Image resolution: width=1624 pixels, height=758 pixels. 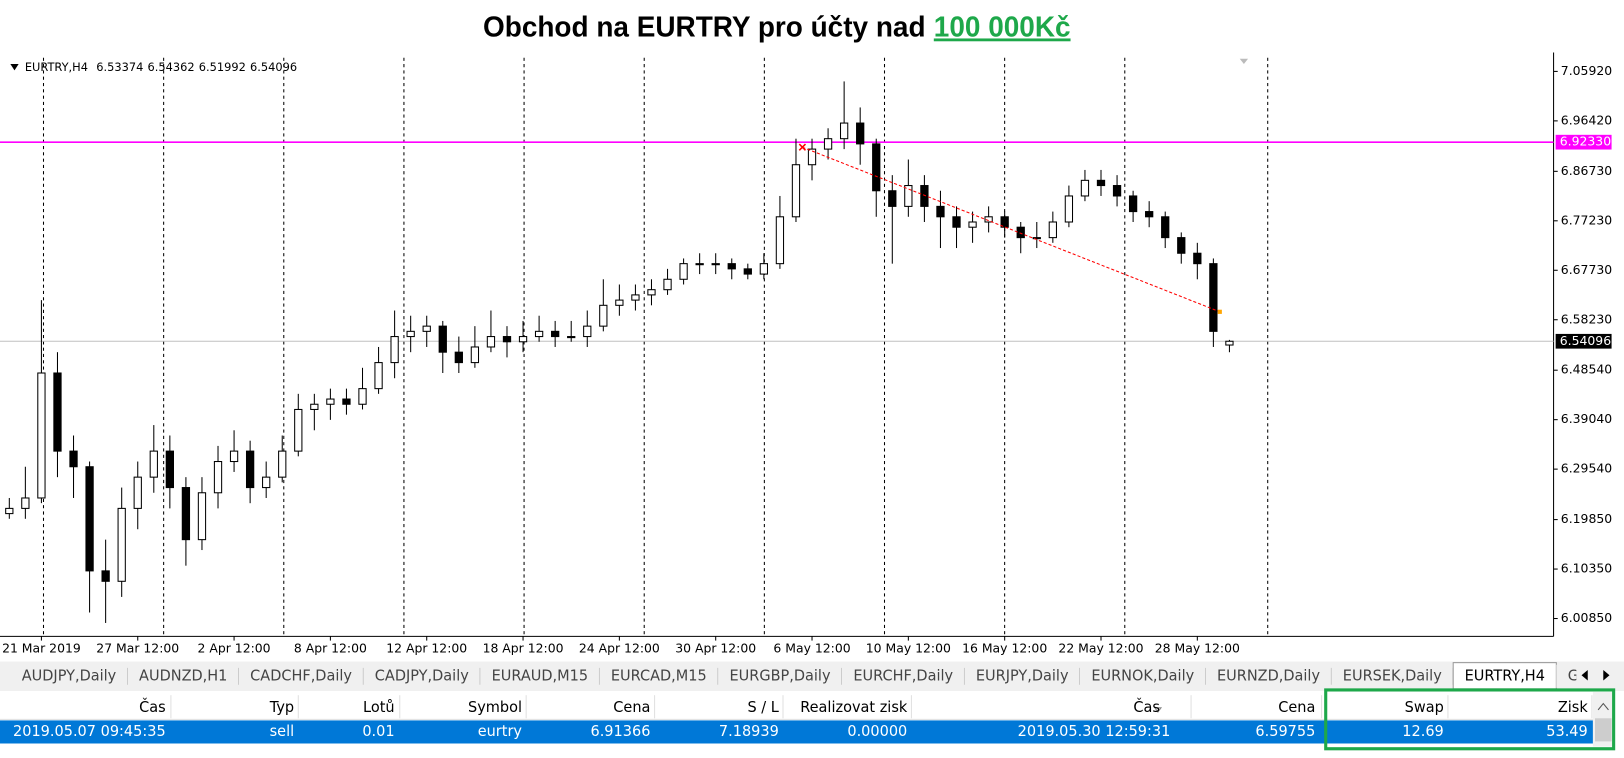 What do you see at coordinates (281, 707) in the screenshot?
I see `column-header: Typ` at bounding box center [281, 707].